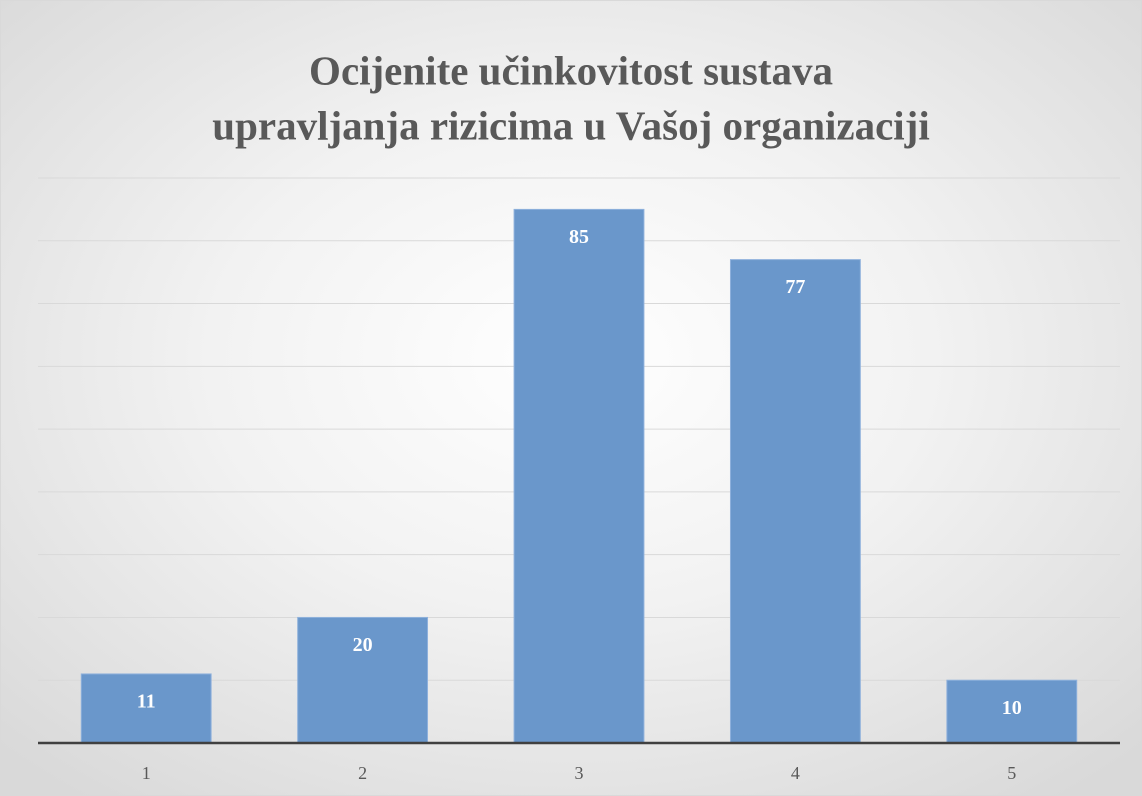 This screenshot has width=1142, height=796. What do you see at coordinates (571, 70) in the screenshot?
I see `chart-title: Ocijenite učinkovitost sustava` at bounding box center [571, 70].